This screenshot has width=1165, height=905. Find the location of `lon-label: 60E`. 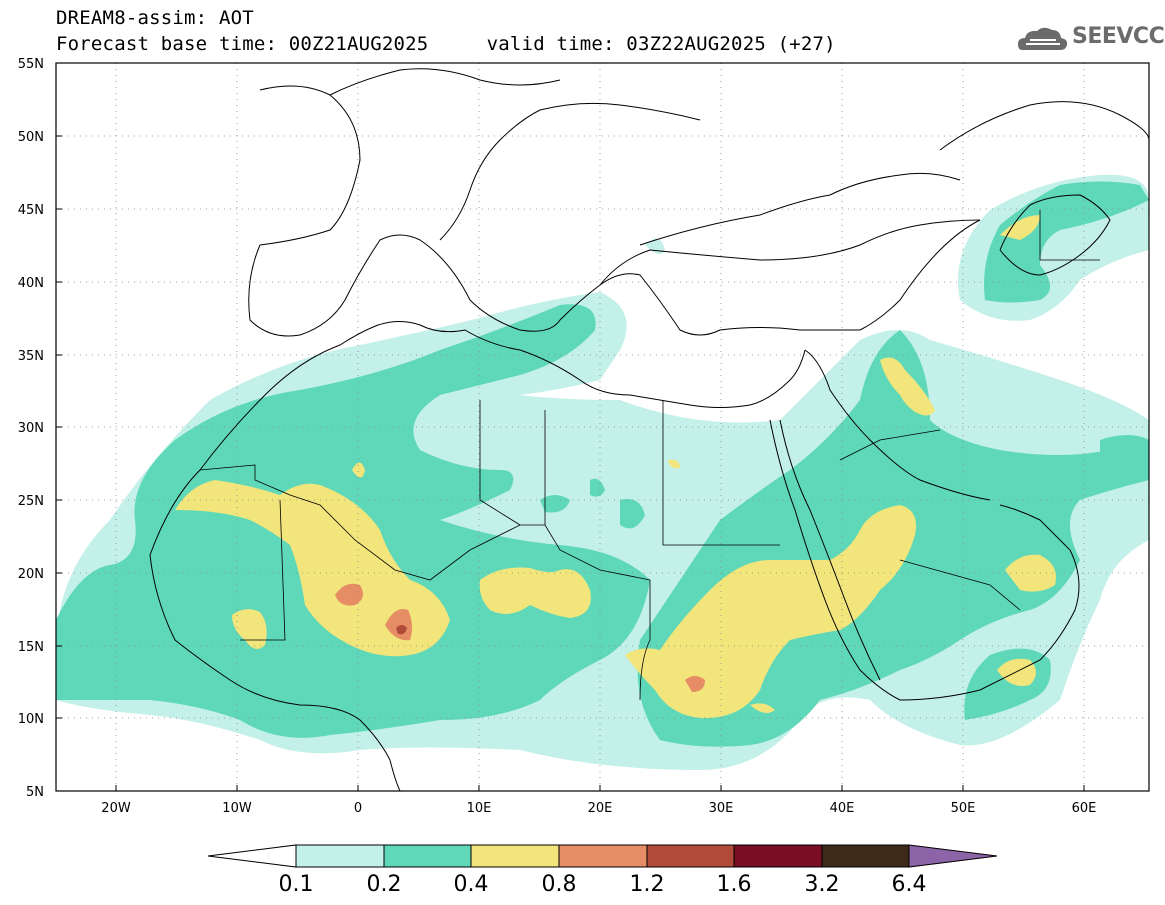

lon-label: 60E is located at coordinates (1084, 808).